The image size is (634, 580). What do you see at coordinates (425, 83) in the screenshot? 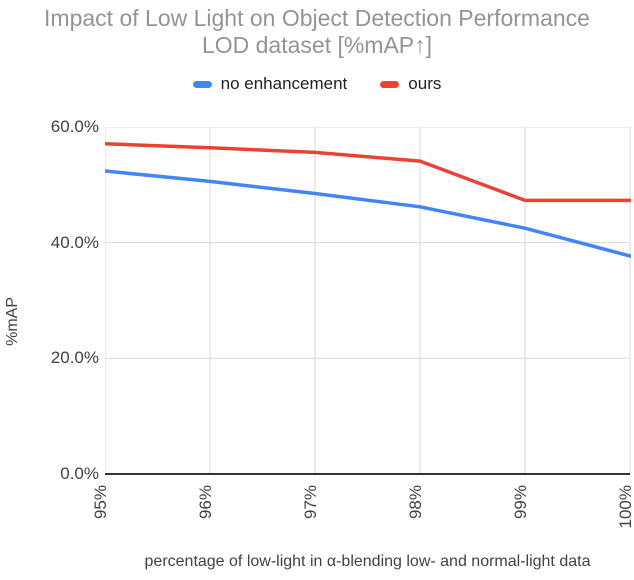
I see `legend-label: ours` at bounding box center [425, 83].